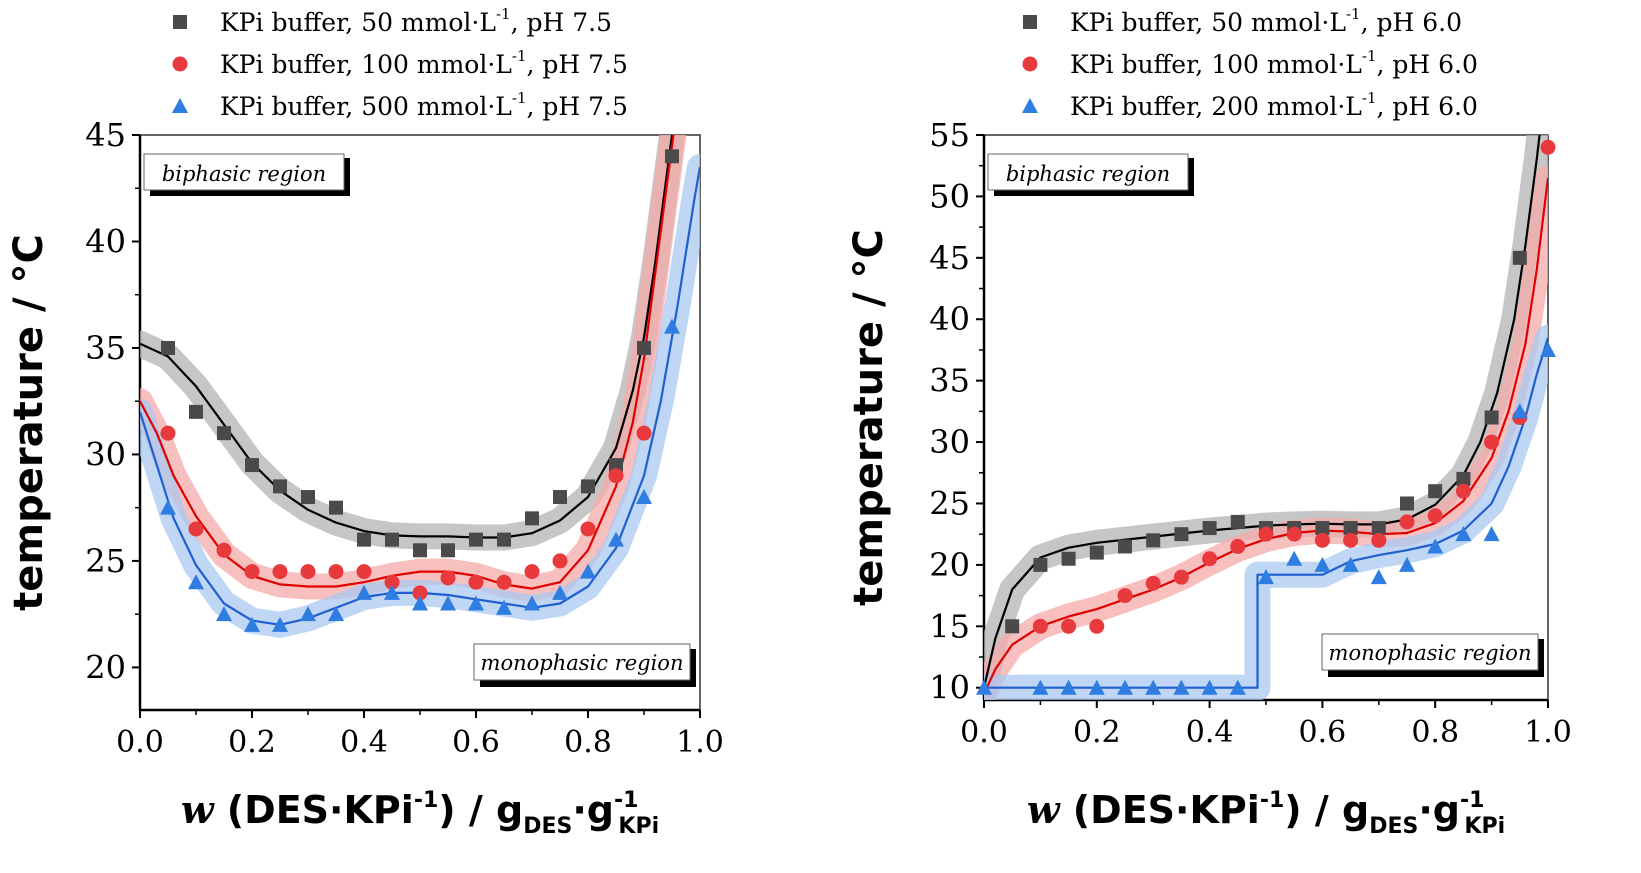  Describe the element at coordinates (105, 241) in the screenshot. I see `y-tick-label: 40` at that location.